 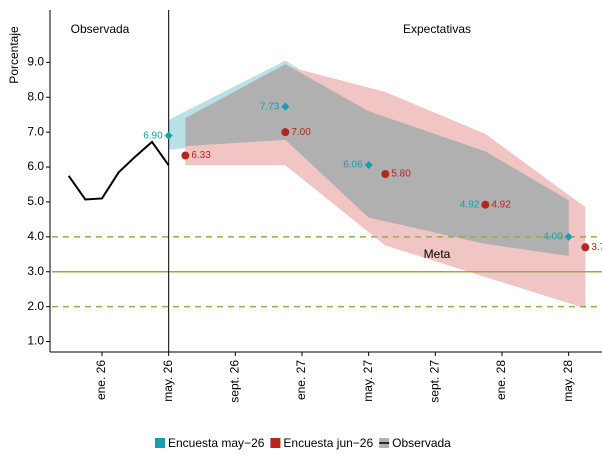 I want to click on y-tick-label: 6.0, so click(x=35, y=166).